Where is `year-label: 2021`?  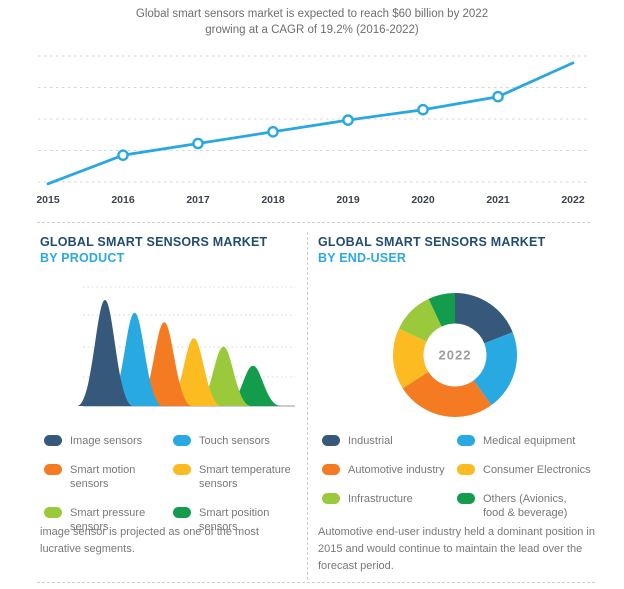
year-label: 2021 is located at coordinates (498, 200).